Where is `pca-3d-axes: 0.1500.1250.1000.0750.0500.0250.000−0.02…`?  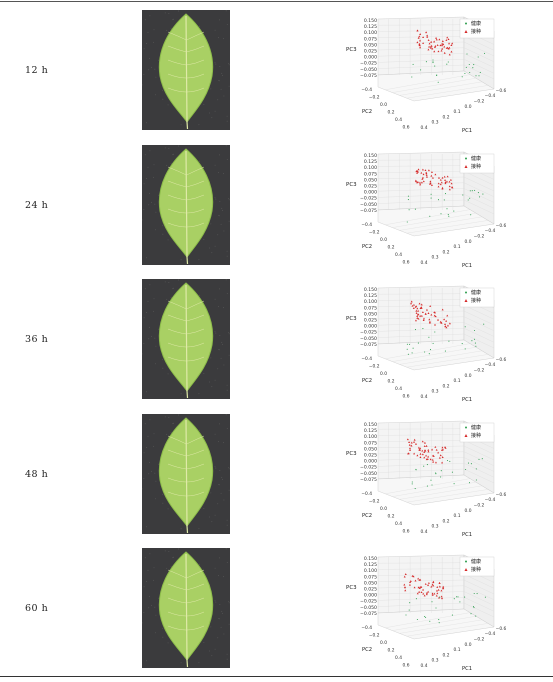
pca-3d-axes: 0.1500.1250.1000.0750.0500.0250.000−0.02… is located at coordinates (426, 210).